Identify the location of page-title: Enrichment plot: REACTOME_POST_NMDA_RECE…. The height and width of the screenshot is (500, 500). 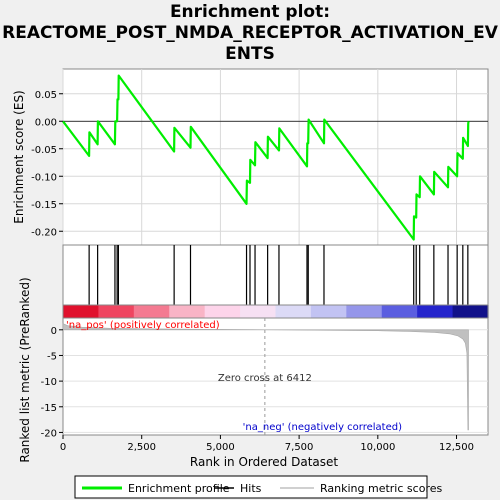
(250, 33).